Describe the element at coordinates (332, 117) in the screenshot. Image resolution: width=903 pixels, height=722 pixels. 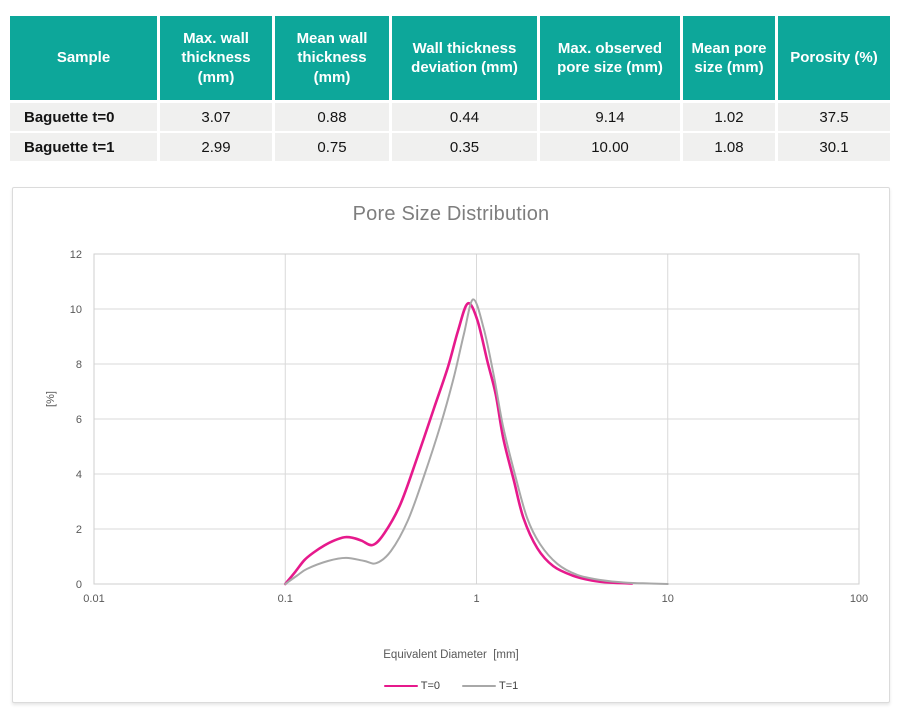
I see `table-value-cell: 0.88` at that location.